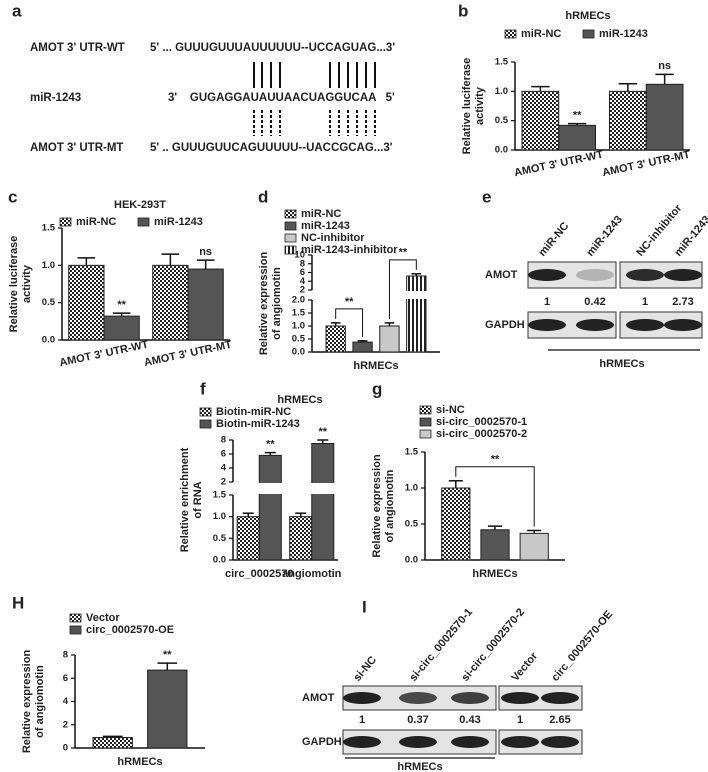  Describe the element at coordinates (271, 148) in the screenshot. I see `sequence: 5' .. GUUUGUUCAGUUUUU--UACCGCAG...3'` at that location.